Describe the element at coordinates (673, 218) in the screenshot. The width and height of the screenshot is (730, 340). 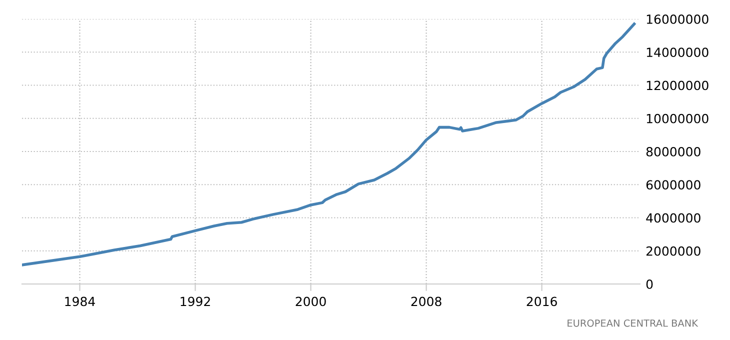
I see `y-tick-label: 4000000` at that location.